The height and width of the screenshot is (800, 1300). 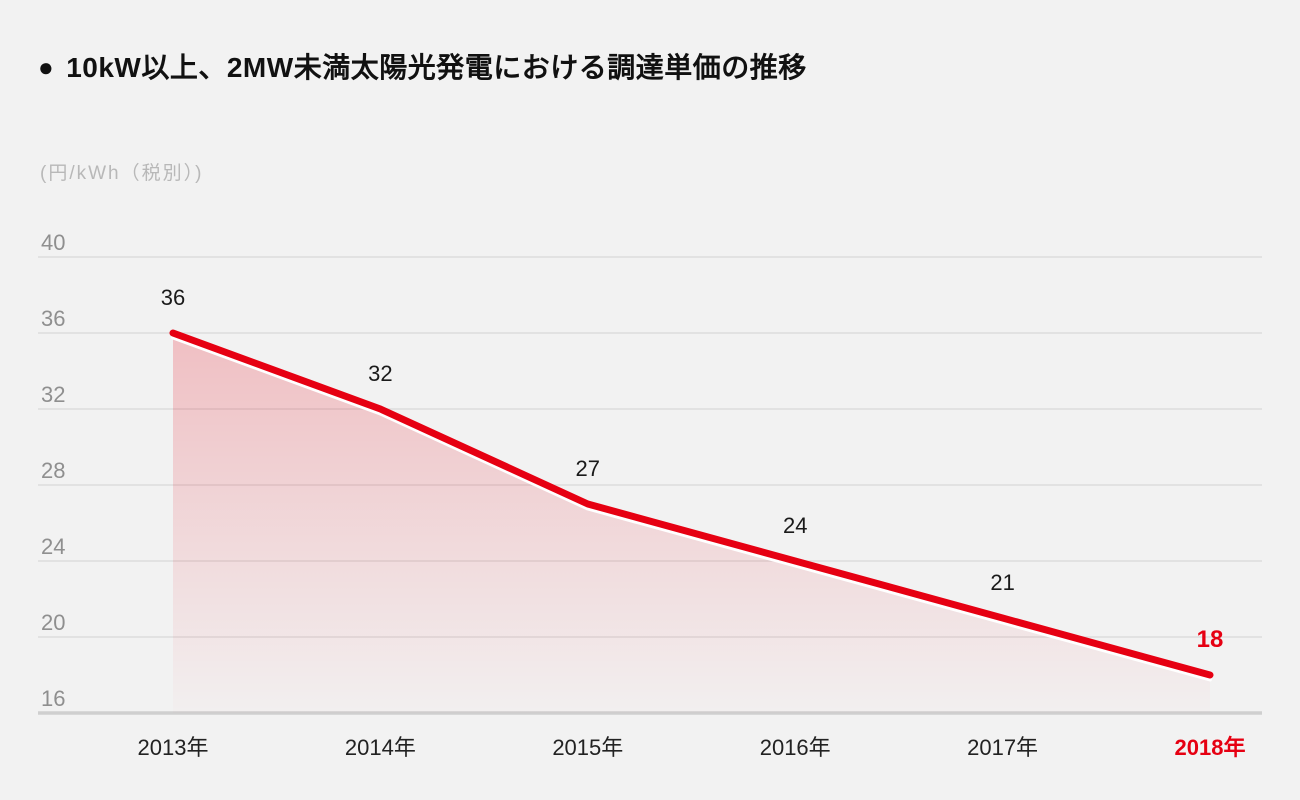 What do you see at coordinates (53, 622) in the screenshot?
I see `y-tick-label: 20` at bounding box center [53, 622].